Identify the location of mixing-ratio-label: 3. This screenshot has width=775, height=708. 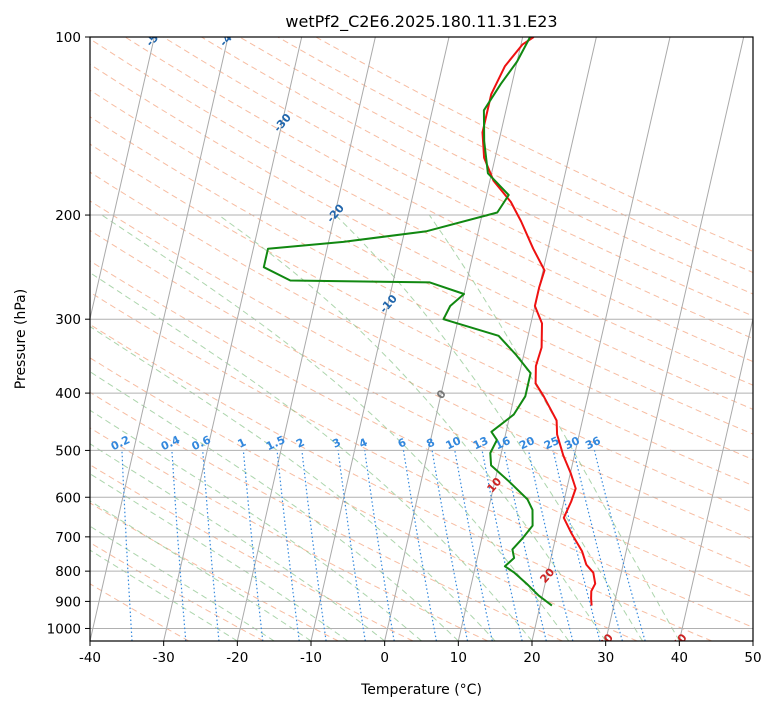
(336, 443).